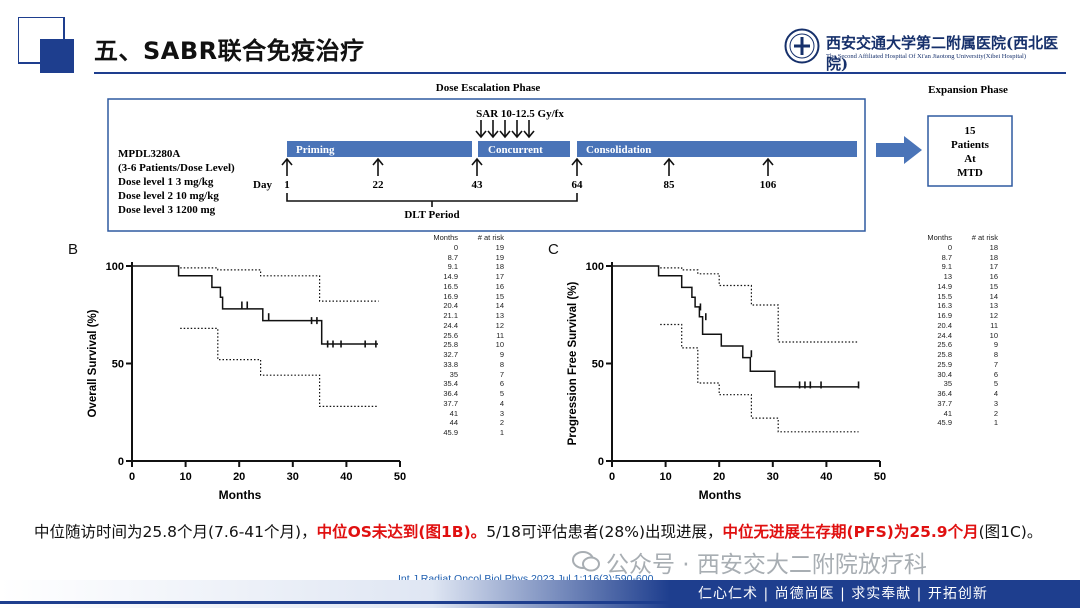 This screenshot has width=1080, height=608. Describe the element at coordinates (720, 495) in the screenshot. I see `x-axis-label: Months` at that location.